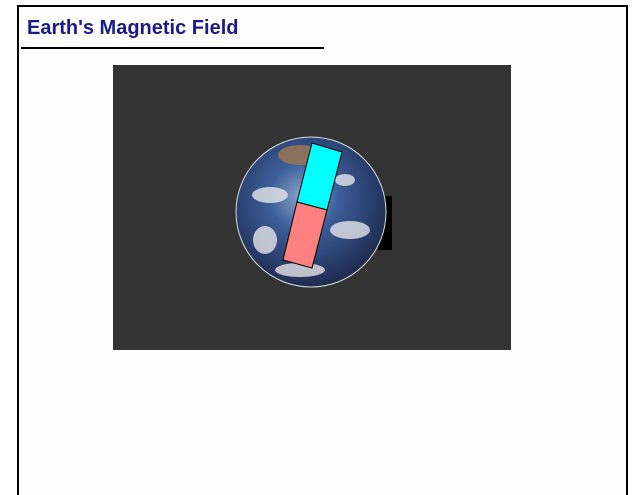 The width and height of the screenshot is (639, 495). Describe the element at coordinates (172, 48) in the screenshot. I see `title-underline` at that location.